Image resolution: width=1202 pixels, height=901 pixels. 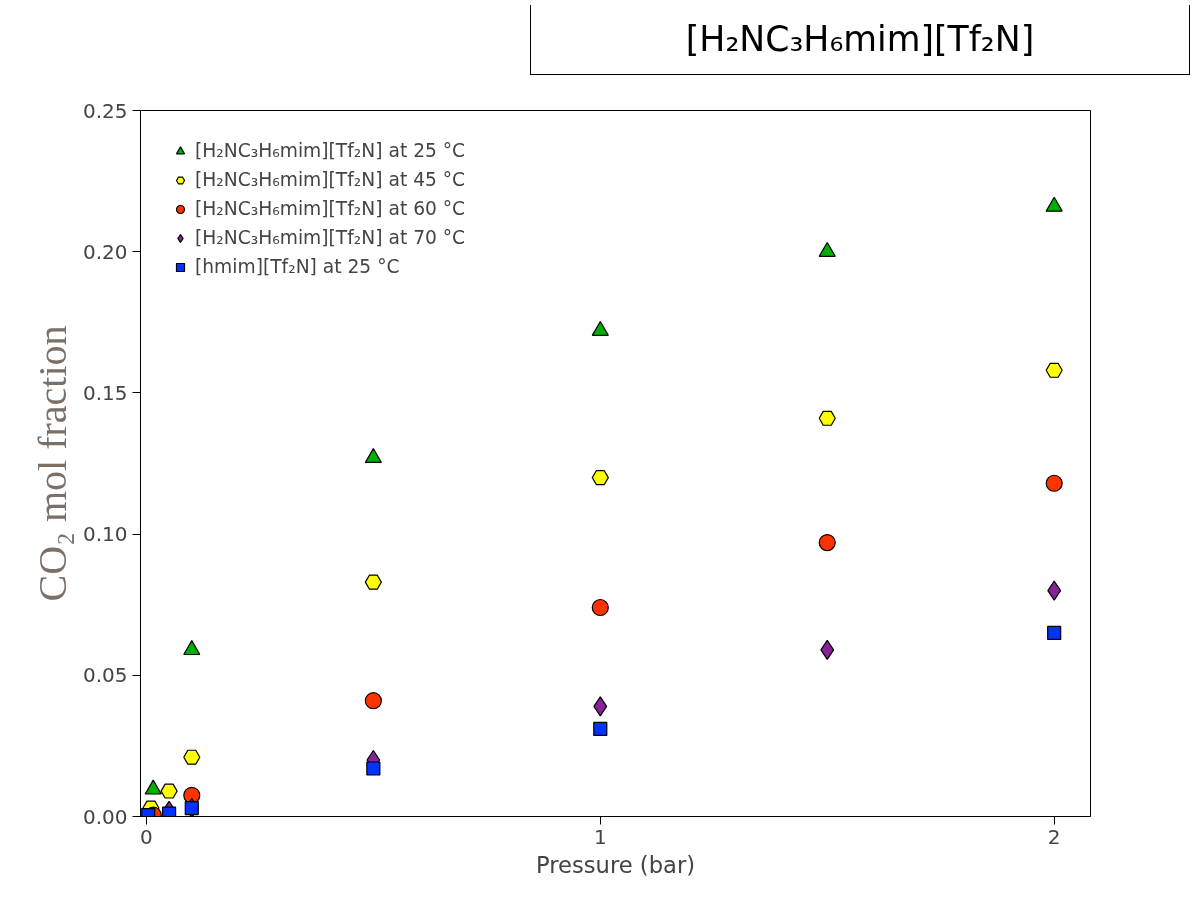 I want to click on legend-label: [H₂NC₃H₆mim][Tf₂N] at 25 °C, so click(x=330, y=150).